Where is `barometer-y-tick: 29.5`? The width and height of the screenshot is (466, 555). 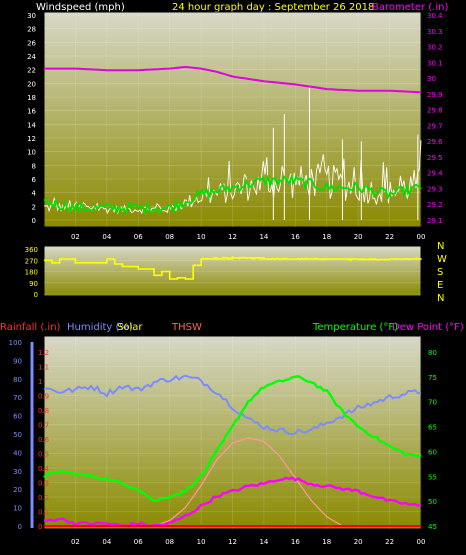 barometer-y-tick: 29.5 is located at coordinates (435, 158).